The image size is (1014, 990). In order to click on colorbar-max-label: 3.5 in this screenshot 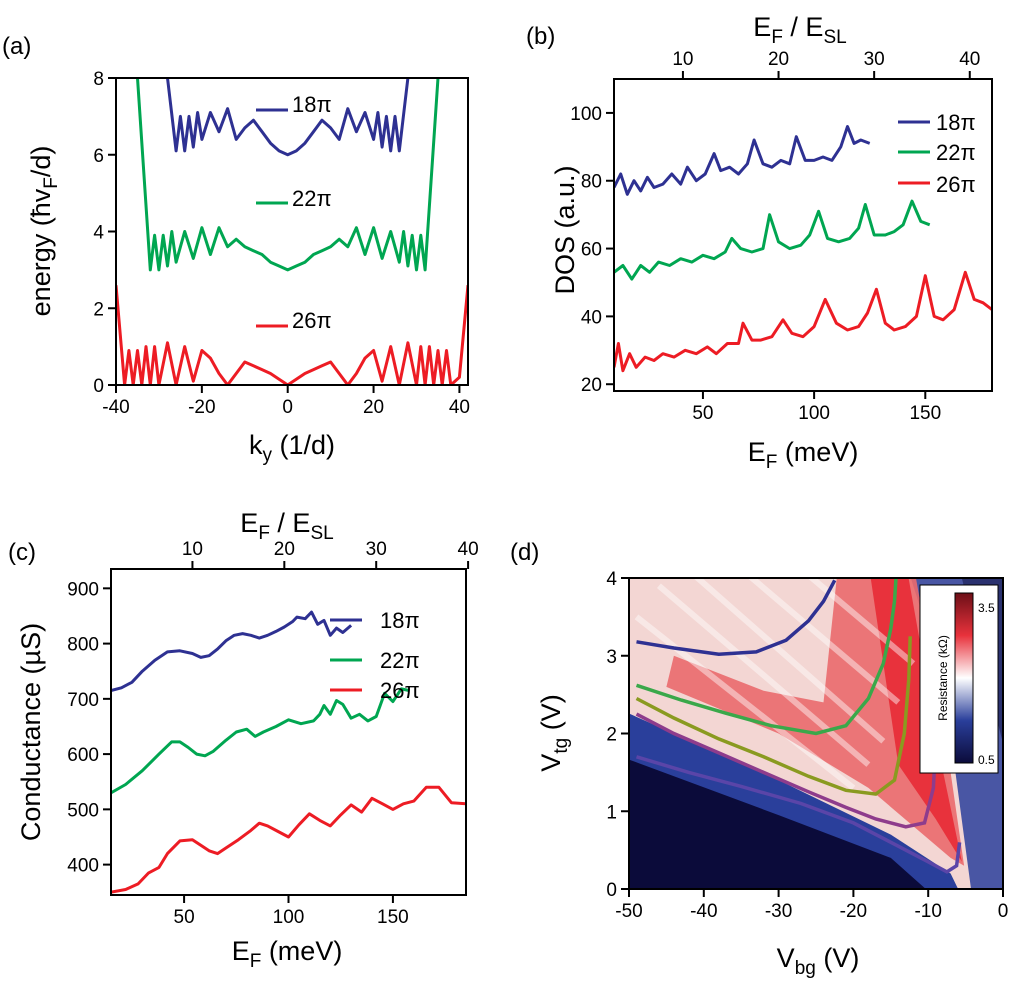, I will do `click(986, 608)`.